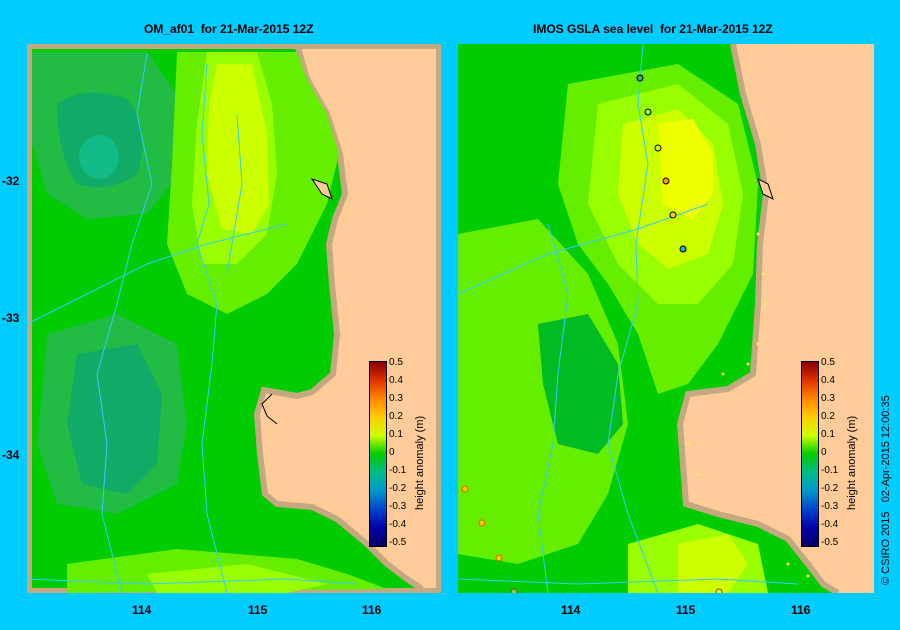  What do you see at coordinates (810, 454) in the screenshot?
I see `colorbar-right` at bounding box center [810, 454].